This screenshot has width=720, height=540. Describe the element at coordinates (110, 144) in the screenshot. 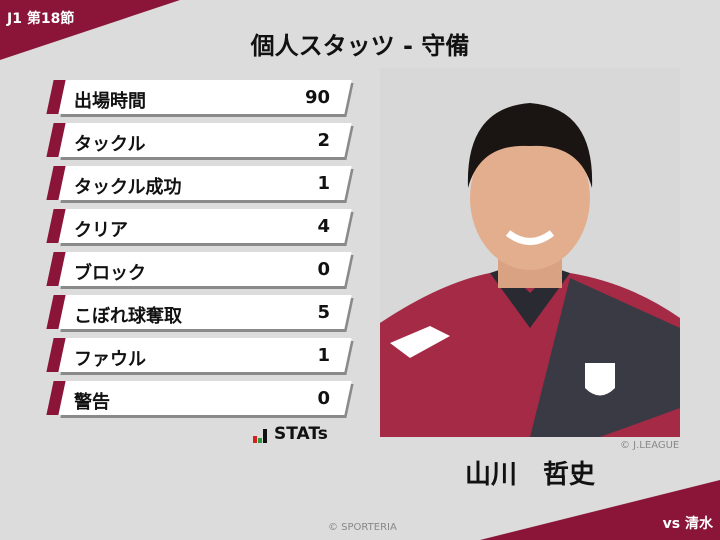

I see `stat-label: タックル` at that location.